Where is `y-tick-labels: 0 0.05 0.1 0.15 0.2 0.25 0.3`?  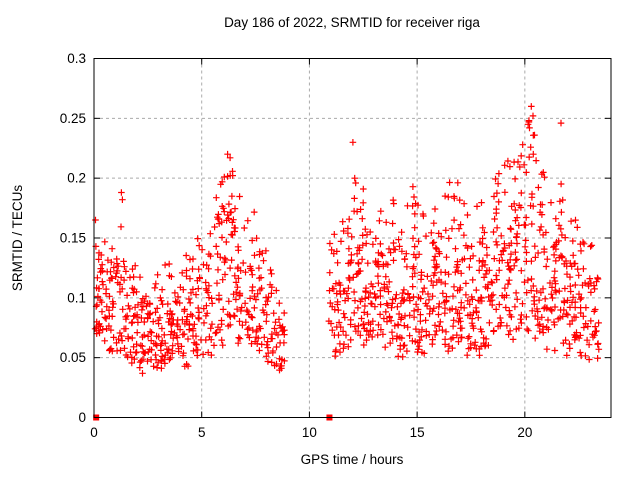
y-tick-labels: 0 0.05 0.1 0.15 0.2 0.25 0.3 is located at coordinates (73, 238).